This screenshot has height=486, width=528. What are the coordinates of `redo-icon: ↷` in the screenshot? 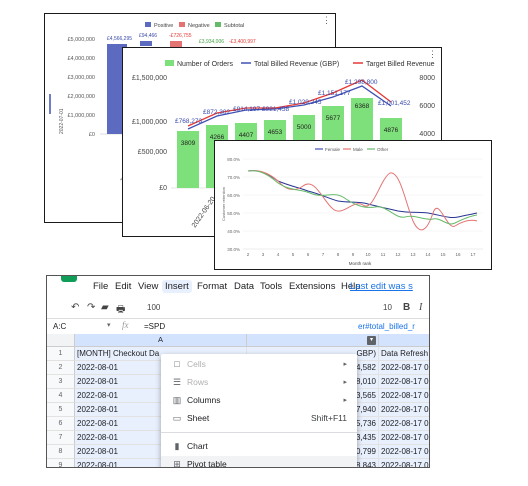 It's located at (91, 307).